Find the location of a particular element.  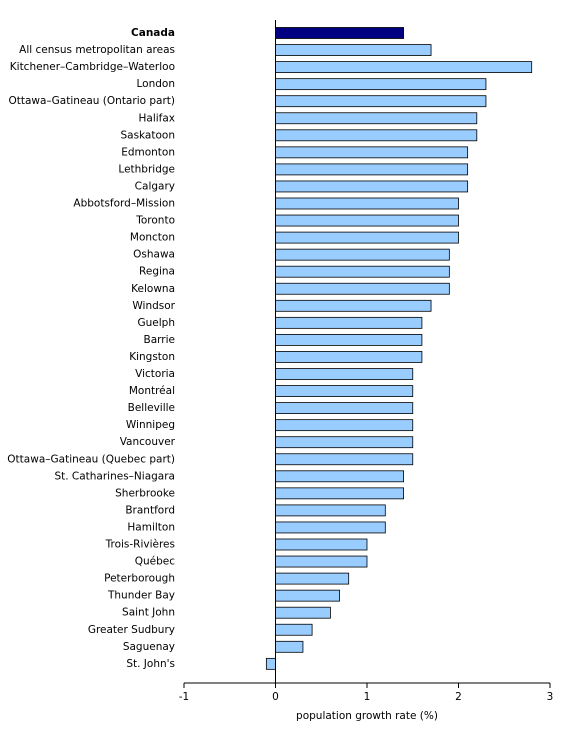

y-tick-label: Canada is located at coordinates (153, 33).